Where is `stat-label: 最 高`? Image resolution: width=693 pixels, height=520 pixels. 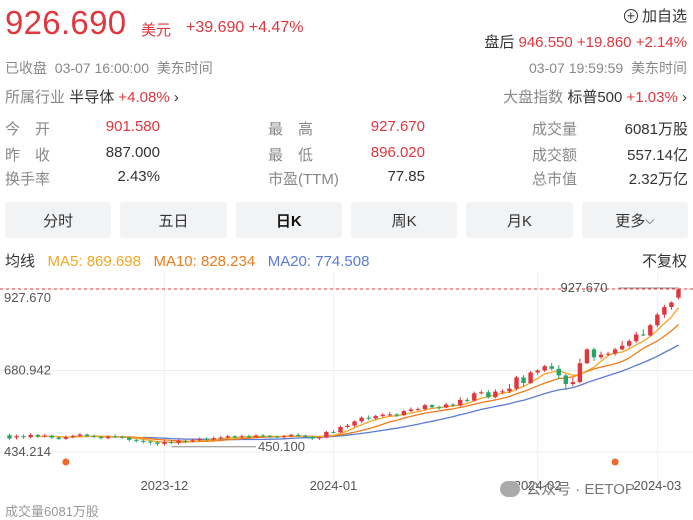
stat-label: 最 高 is located at coordinates (291, 129).